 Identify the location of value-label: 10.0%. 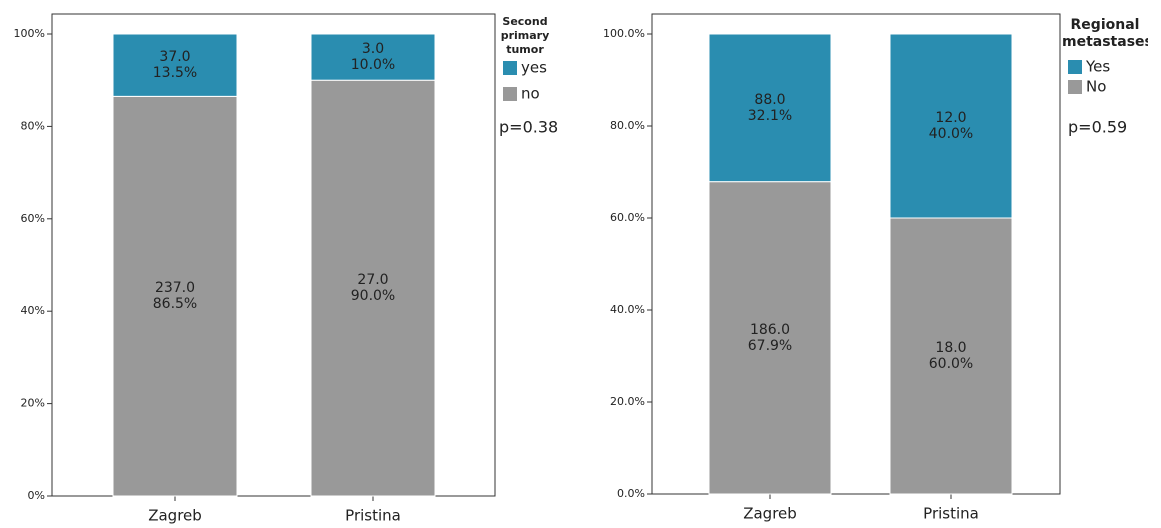
(373, 65).